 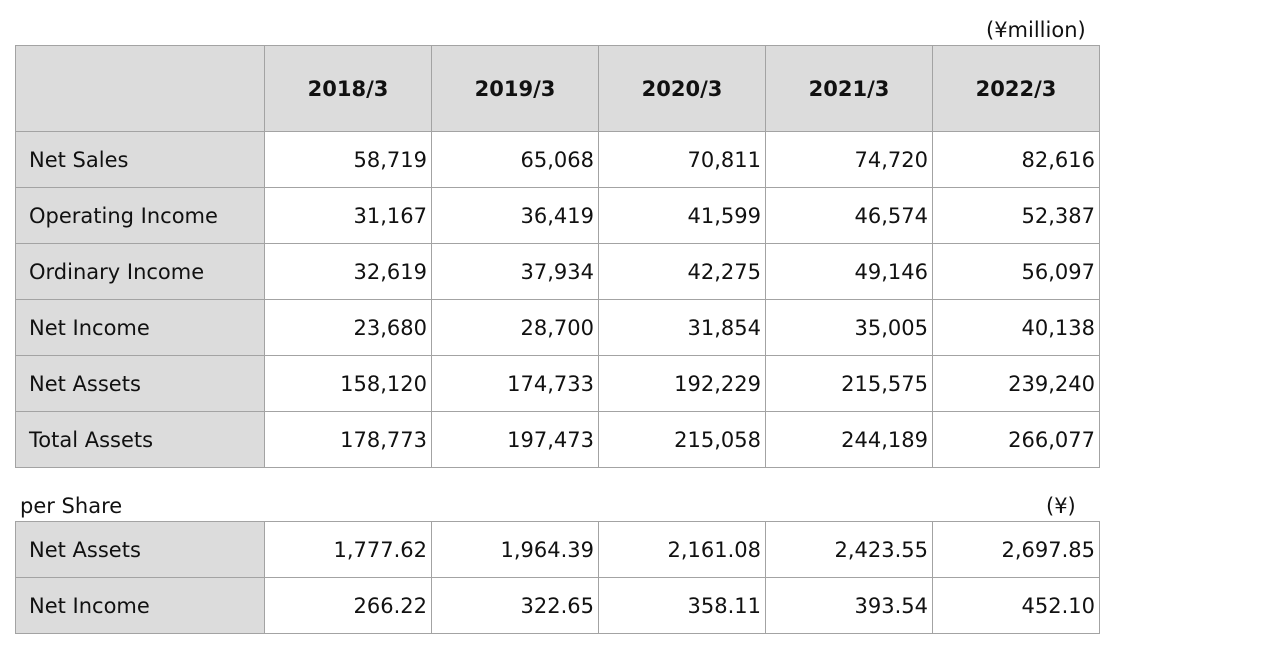 What do you see at coordinates (849, 88) in the screenshot?
I see `year-header: 2021/3` at bounding box center [849, 88].